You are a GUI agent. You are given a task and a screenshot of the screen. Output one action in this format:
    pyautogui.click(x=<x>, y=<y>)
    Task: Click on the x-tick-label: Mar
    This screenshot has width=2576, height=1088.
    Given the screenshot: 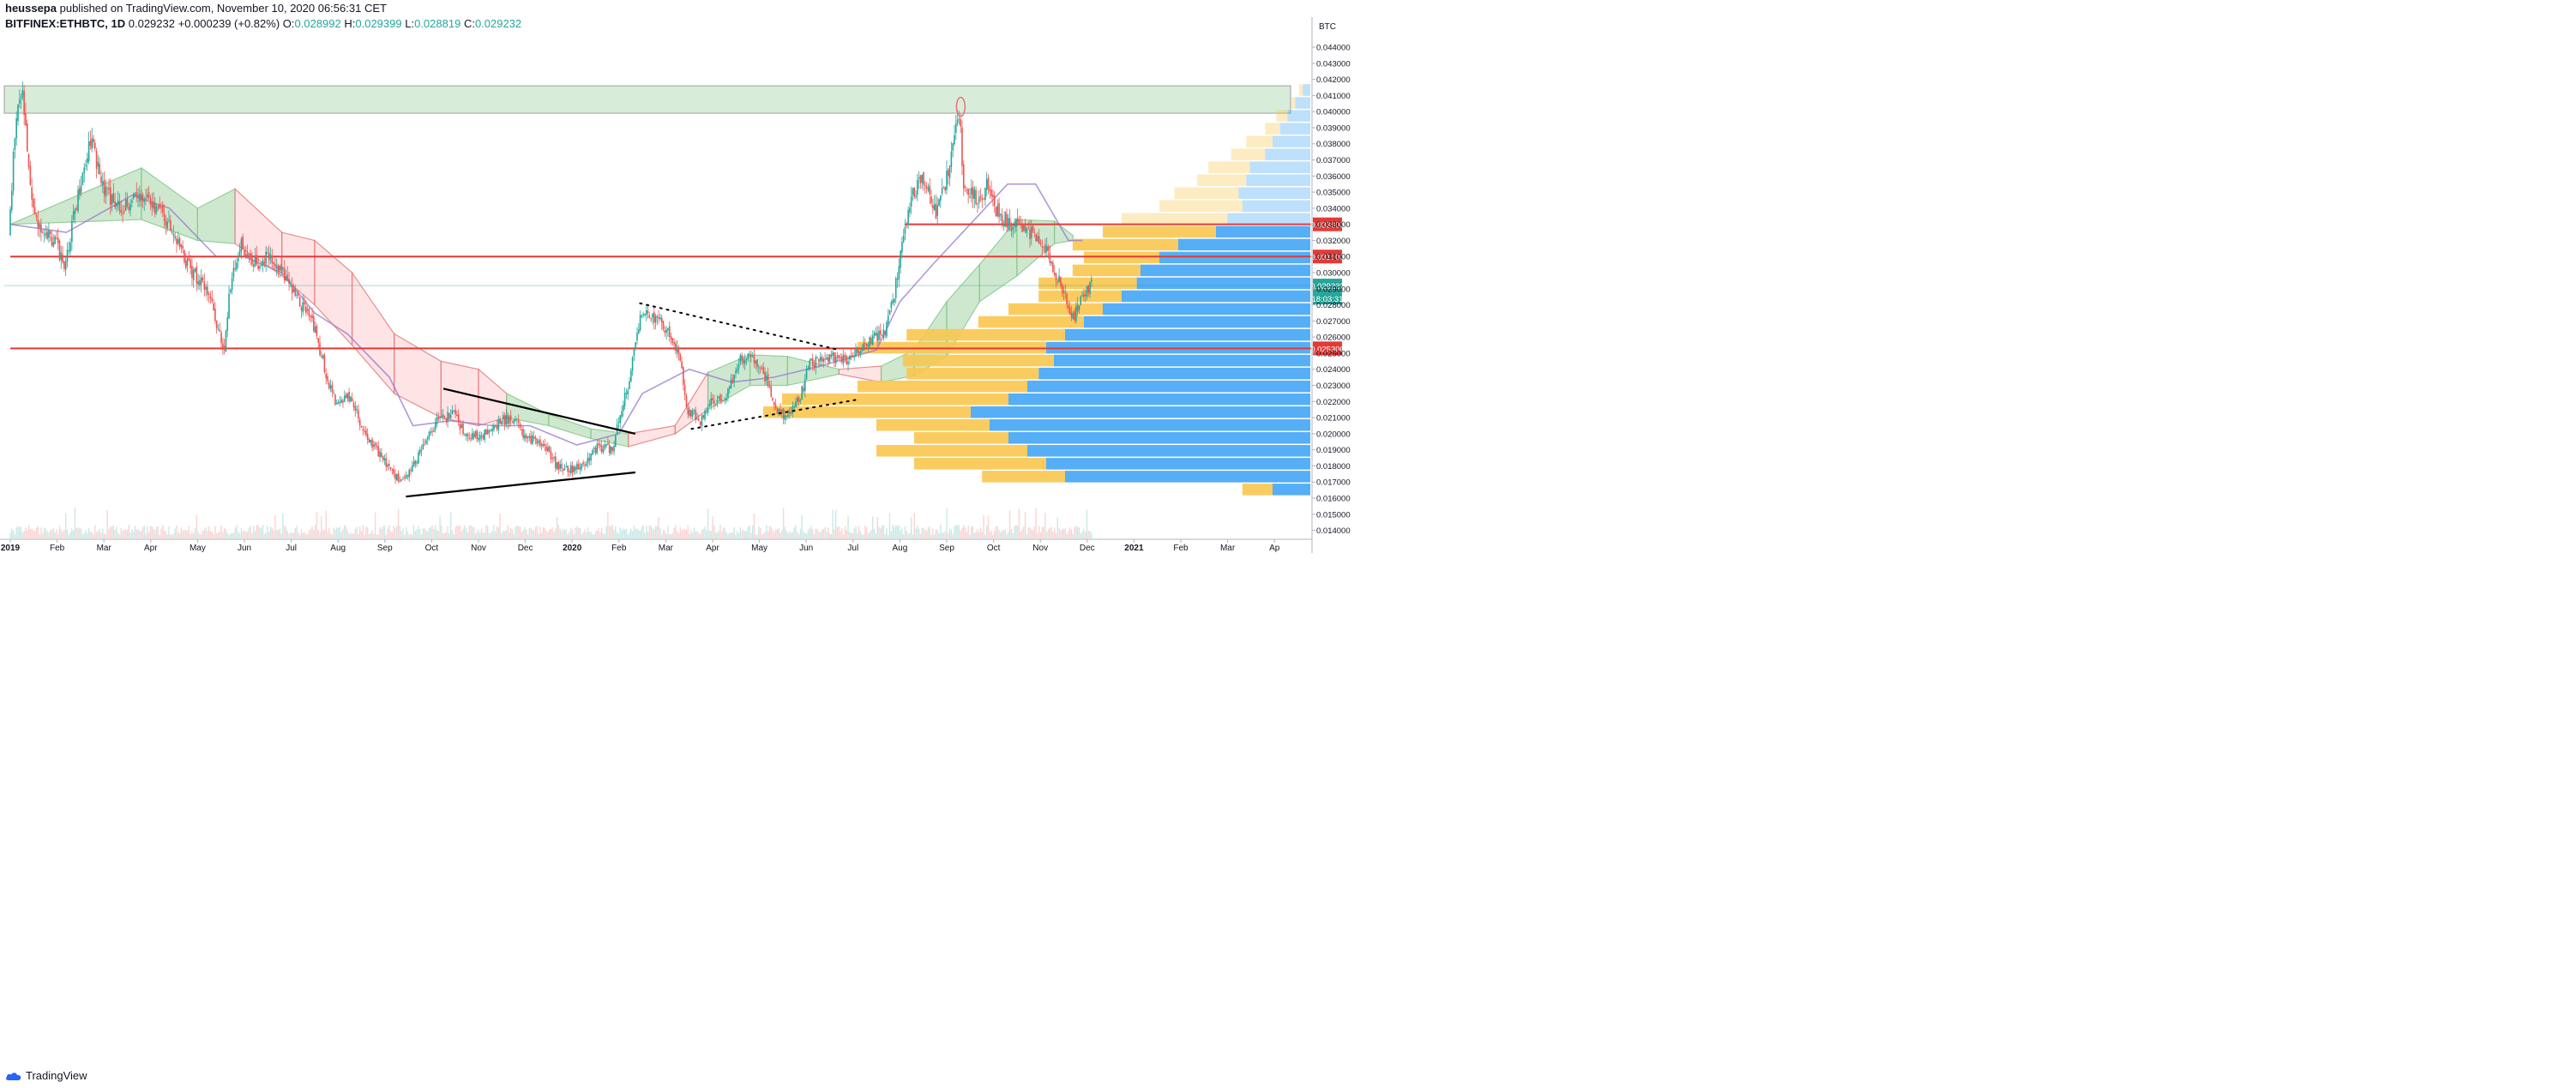 What is the action you would take?
    pyautogui.click(x=1228, y=548)
    